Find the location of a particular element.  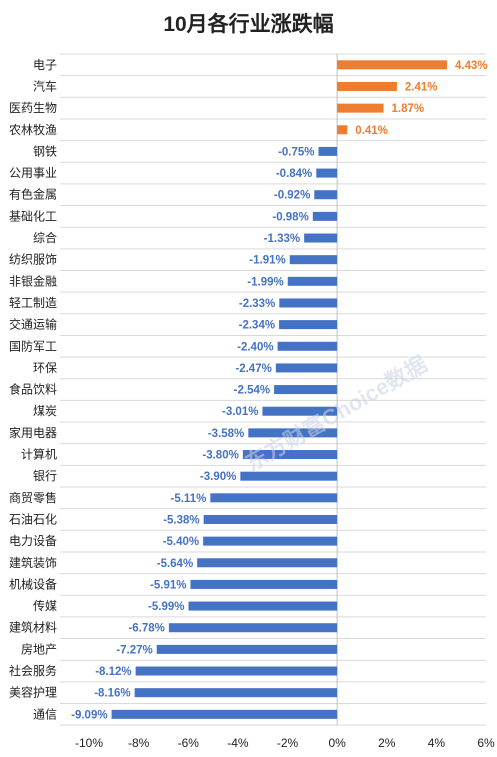

category-label: 商贸零售 is located at coordinates (33, 497).